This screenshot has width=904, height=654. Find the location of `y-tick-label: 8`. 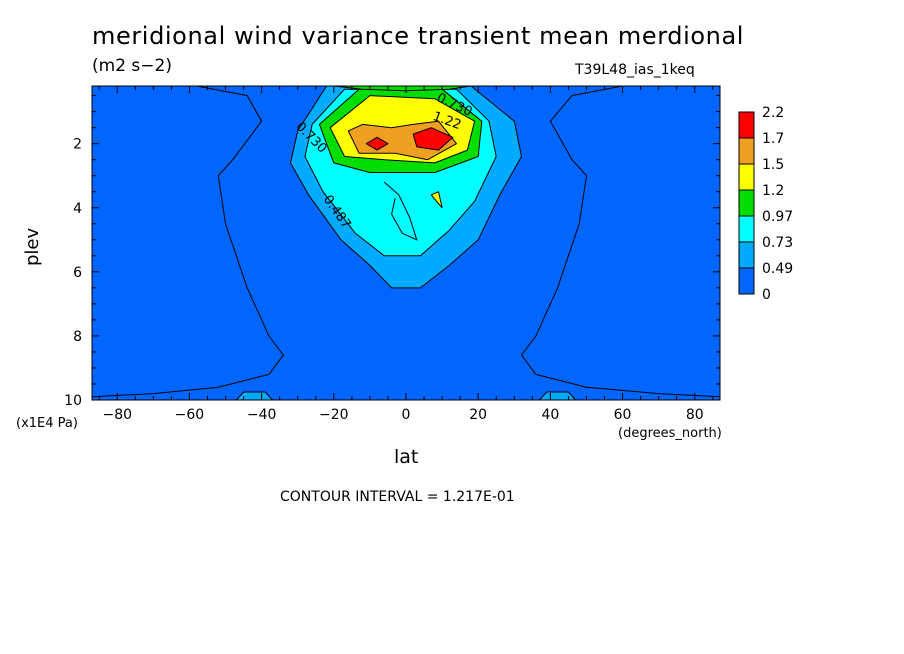

y-tick-label: 8 is located at coordinates (77, 337).